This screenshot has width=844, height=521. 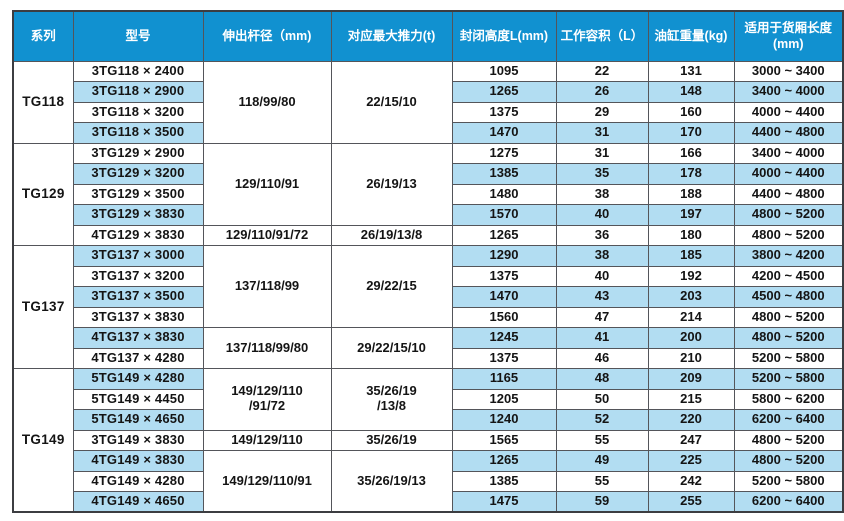 What do you see at coordinates (138, 133) in the screenshot?
I see `model-cell: 3TG118 × 3500` at bounding box center [138, 133].